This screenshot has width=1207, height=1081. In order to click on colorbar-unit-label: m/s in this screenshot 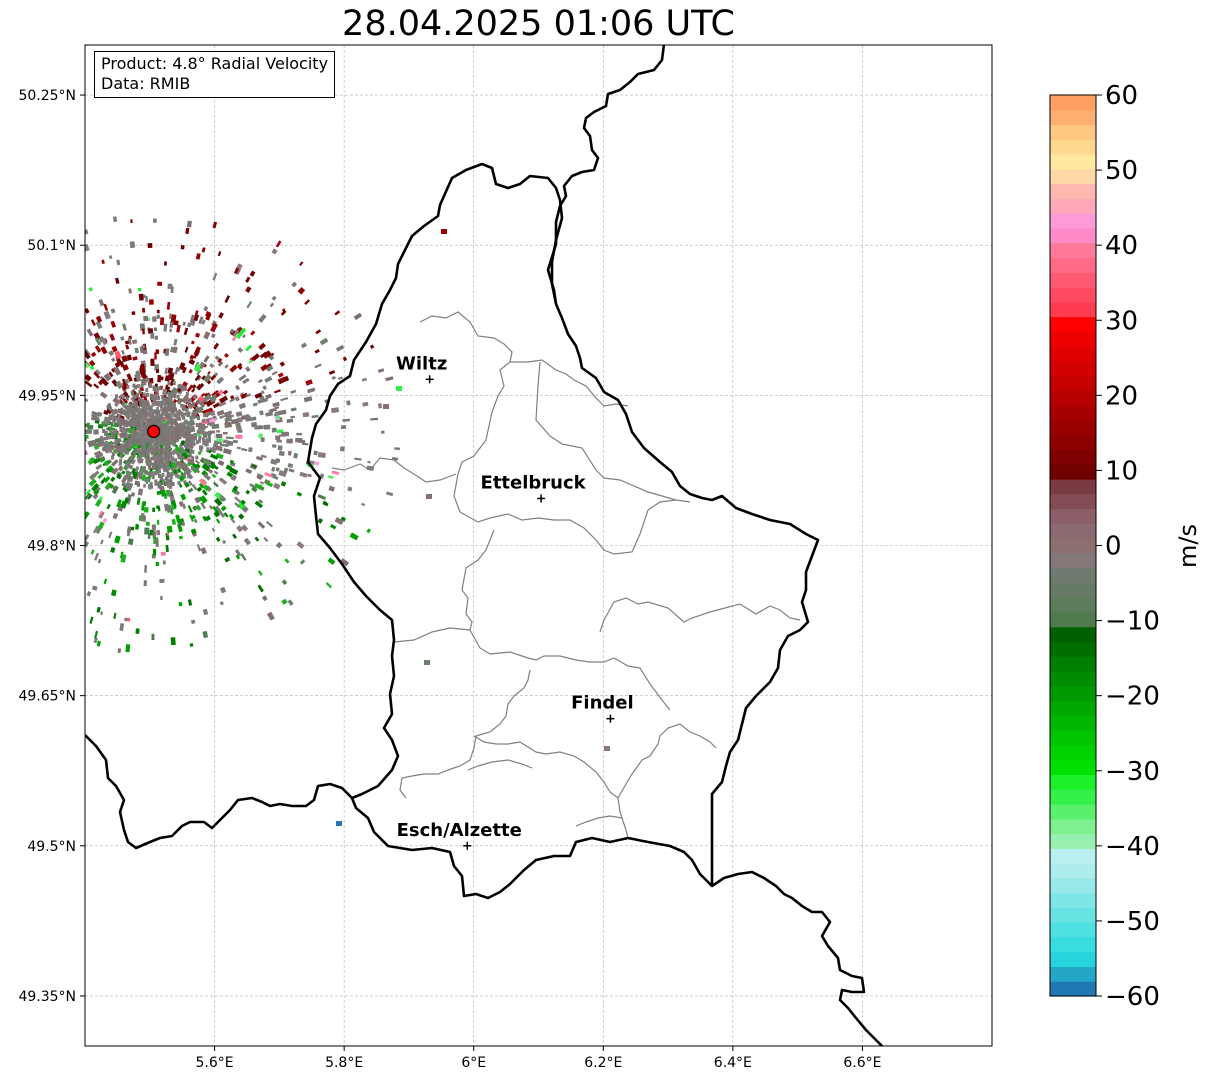, I will do `click(1188, 546)`.